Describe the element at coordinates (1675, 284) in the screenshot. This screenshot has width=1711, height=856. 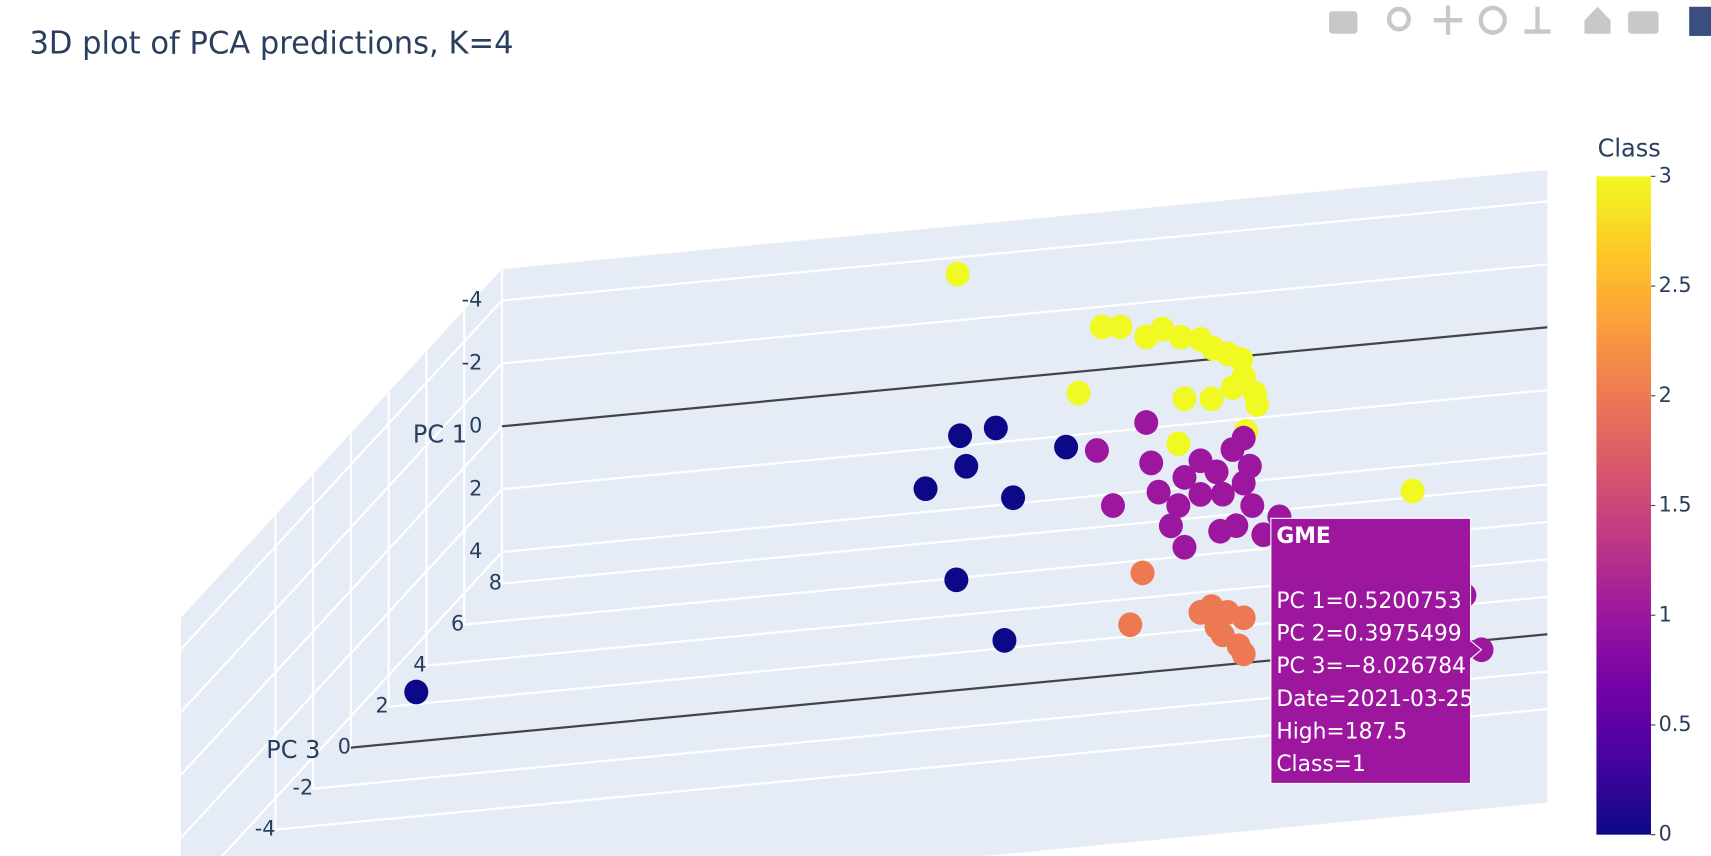
I see `colorbar-tick-label: 2.5` at that location.